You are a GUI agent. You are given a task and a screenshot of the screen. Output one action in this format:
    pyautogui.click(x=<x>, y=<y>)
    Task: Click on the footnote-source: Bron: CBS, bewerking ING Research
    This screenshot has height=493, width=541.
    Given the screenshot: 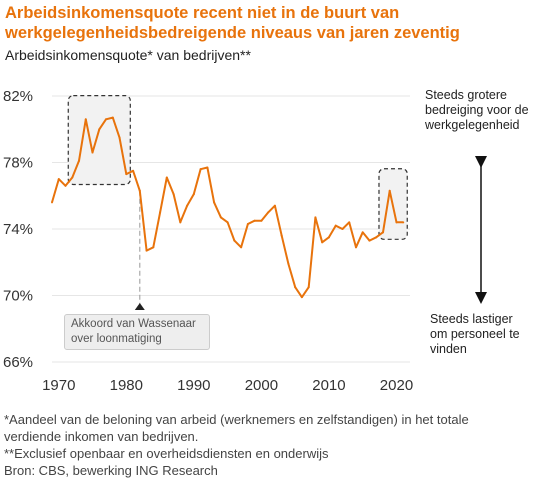 What is the action you would take?
    pyautogui.click(x=111, y=470)
    